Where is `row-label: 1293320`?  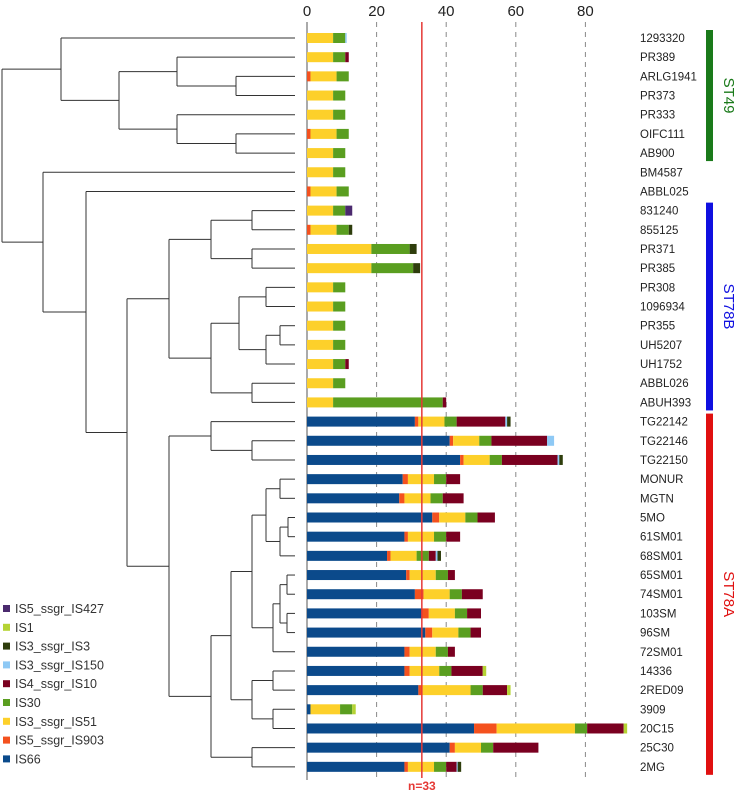
row-label: 1293320 is located at coordinates (662, 39).